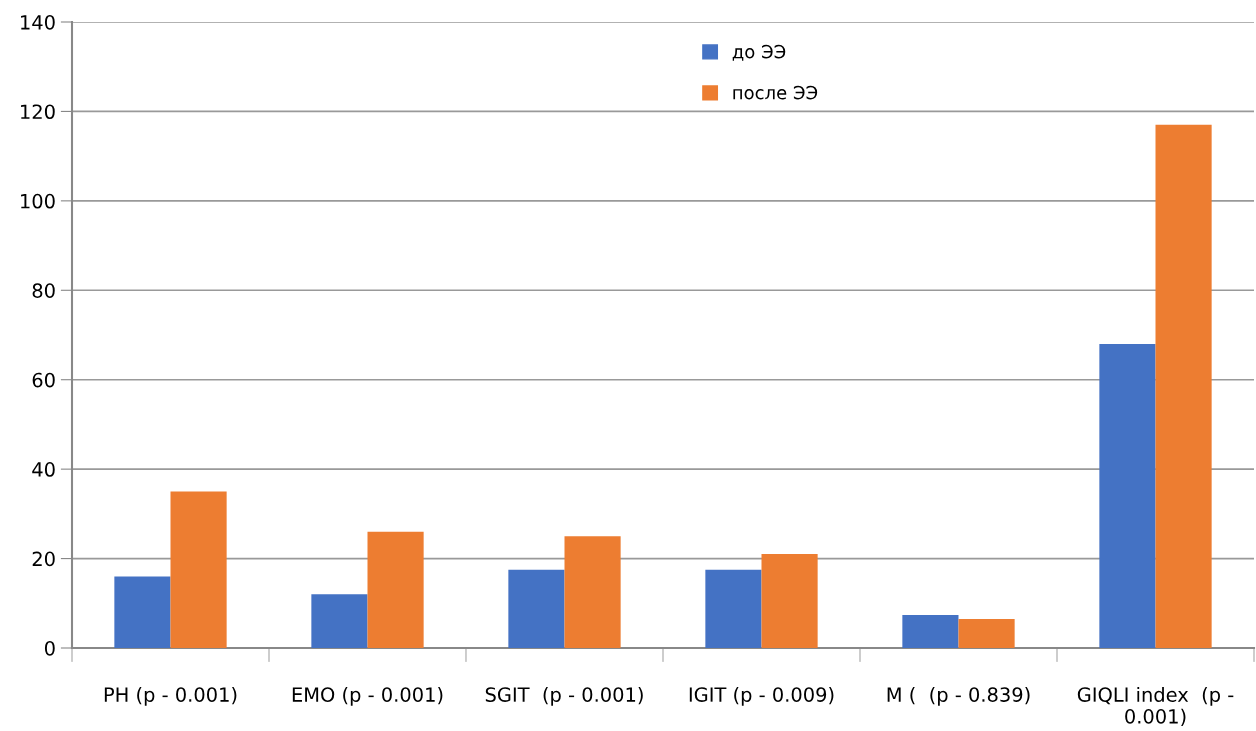 This screenshot has width=1256, height=731. What do you see at coordinates (564, 696) in the screenshot?
I see `x-tick-label: SGIT (p - 0.001)` at bounding box center [564, 696].